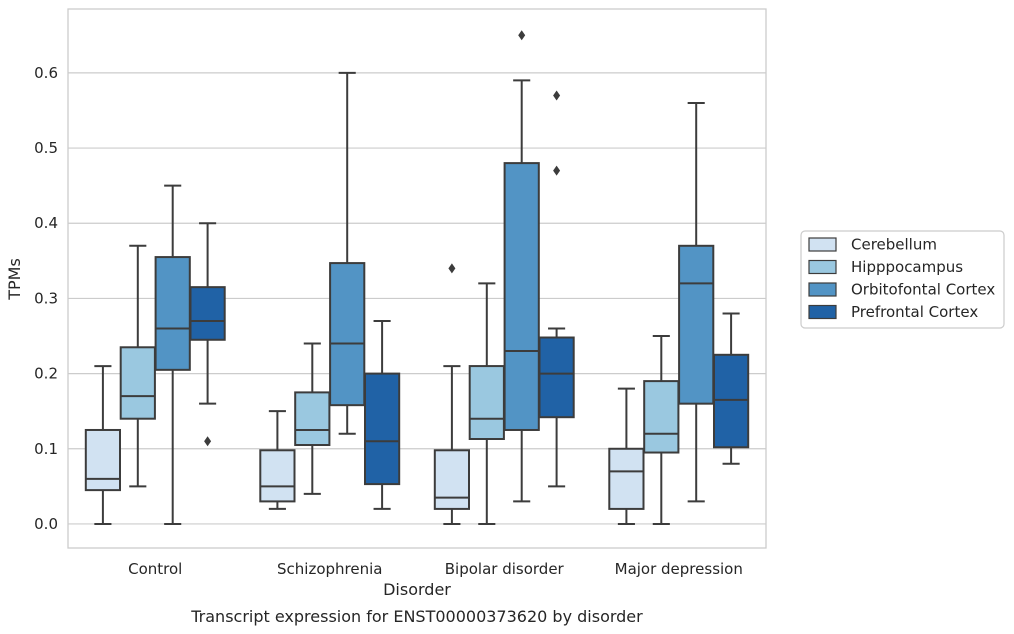 This screenshot has height=634, width=1014. I want to click on legend-label: Hipppocampus, so click(907, 267).